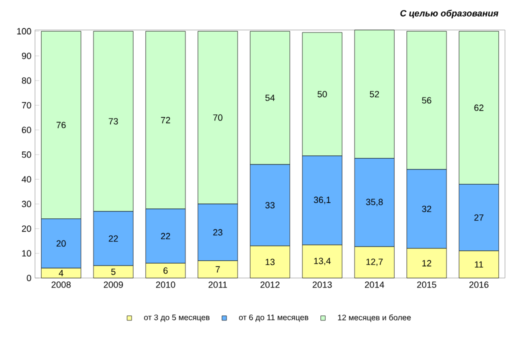  I want to click on data-label: 54, so click(270, 97).